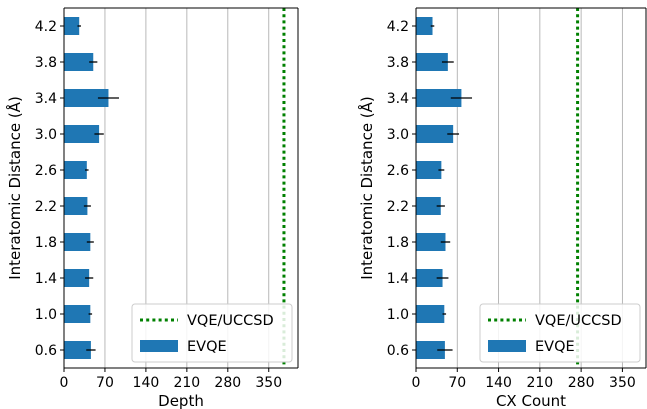  What do you see at coordinates (181, 400) in the screenshot?
I see `x-axis-label: Depth` at bounding box center [181, 400].